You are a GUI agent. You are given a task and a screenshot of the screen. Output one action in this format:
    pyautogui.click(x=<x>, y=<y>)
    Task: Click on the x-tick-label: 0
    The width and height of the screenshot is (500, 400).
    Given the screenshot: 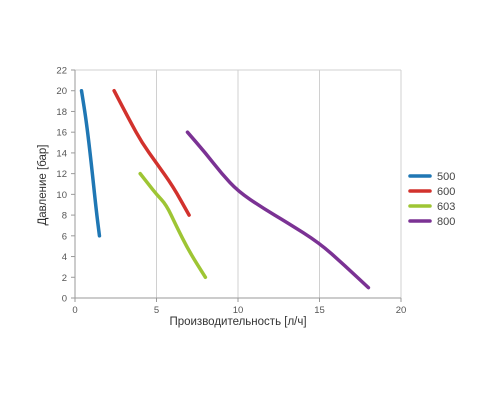 What is the action you would take?
    pyautogui.click(x=74, y=310)
    